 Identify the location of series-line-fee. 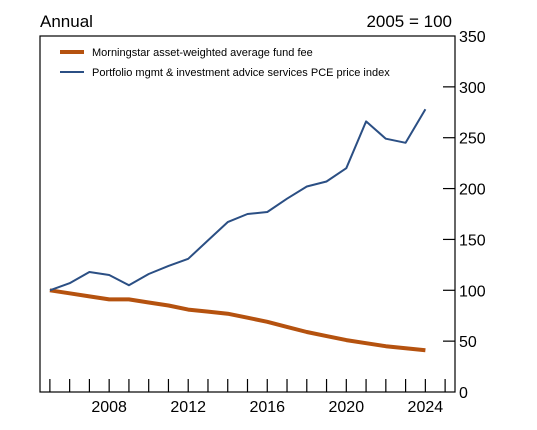
(237, 320).